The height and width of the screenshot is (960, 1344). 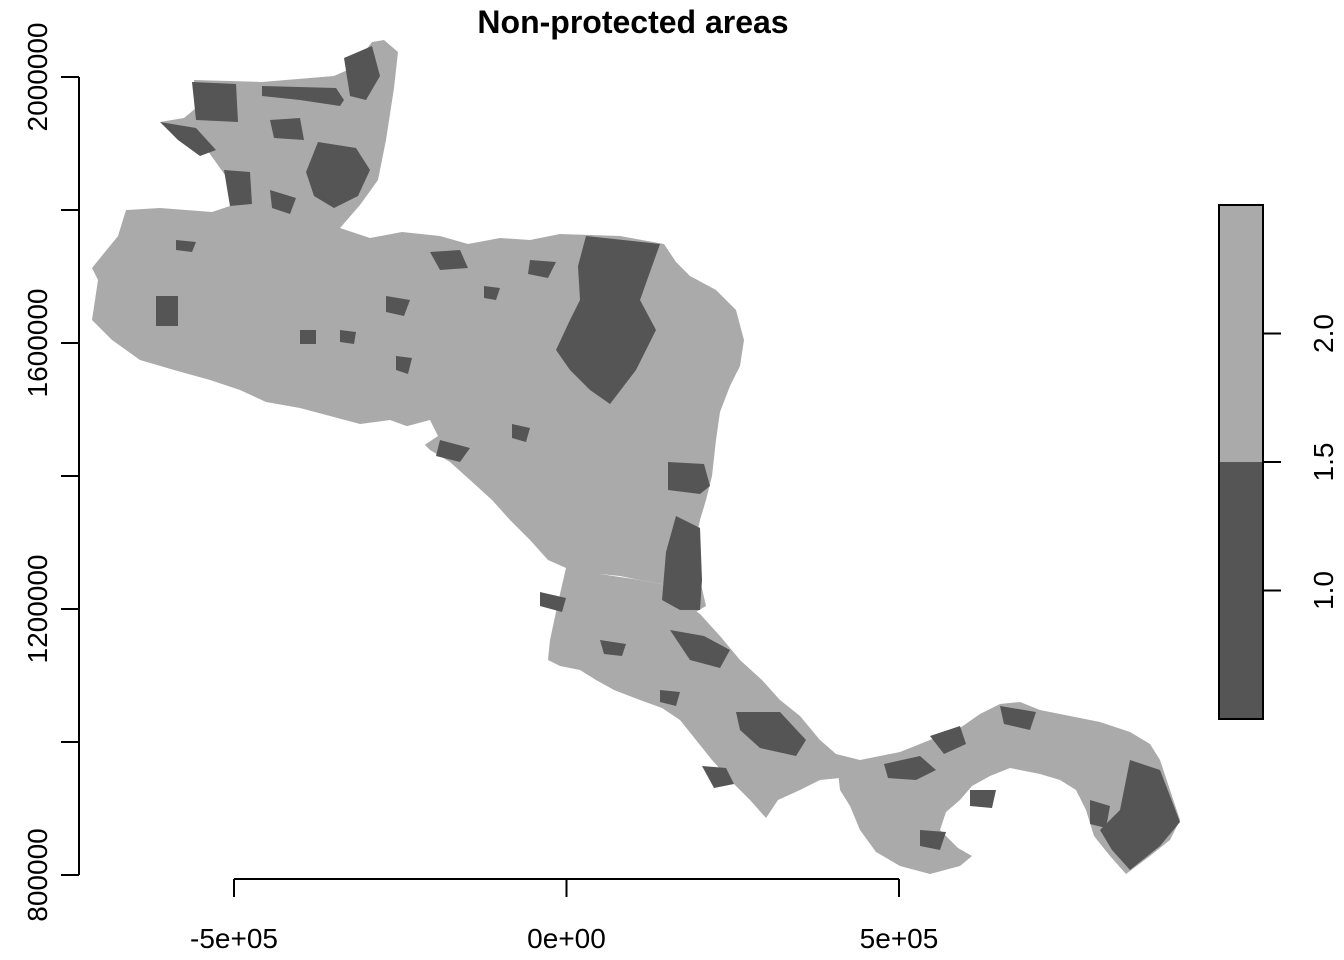 What do you see at coordinates (566, 938) in the screenshot?
I see `x-tick-label: 0e+00` at bounding box center [566, 938].